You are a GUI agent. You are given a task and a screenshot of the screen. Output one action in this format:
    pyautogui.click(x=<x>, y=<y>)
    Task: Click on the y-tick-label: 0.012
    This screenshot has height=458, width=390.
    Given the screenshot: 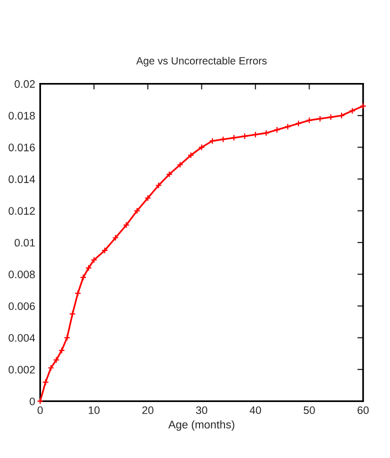 What is the action you would take?
    pyautogui.click(x=21, y=211)
    